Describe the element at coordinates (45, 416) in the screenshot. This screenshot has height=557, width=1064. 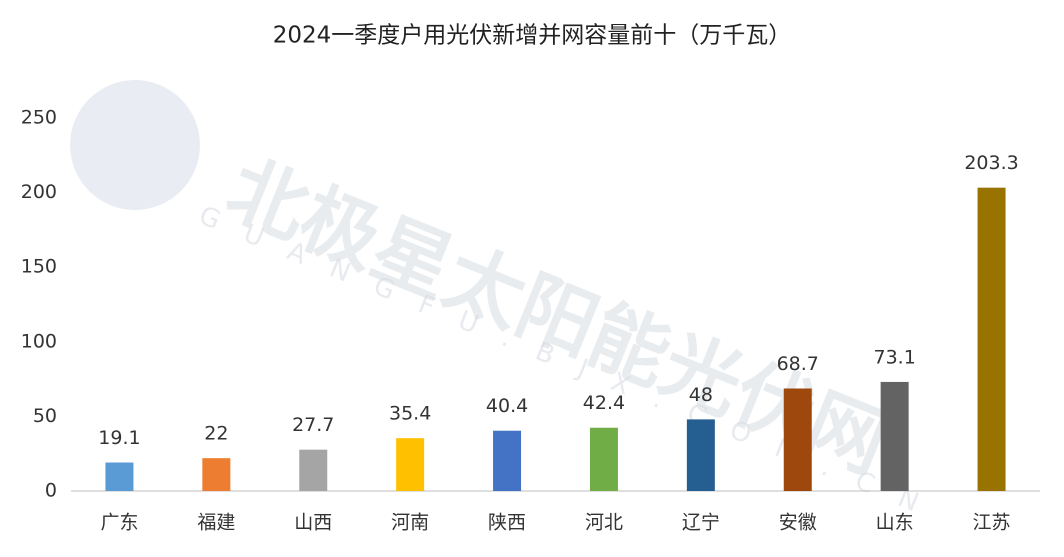
I see `y-tick-label: 50` at that location.